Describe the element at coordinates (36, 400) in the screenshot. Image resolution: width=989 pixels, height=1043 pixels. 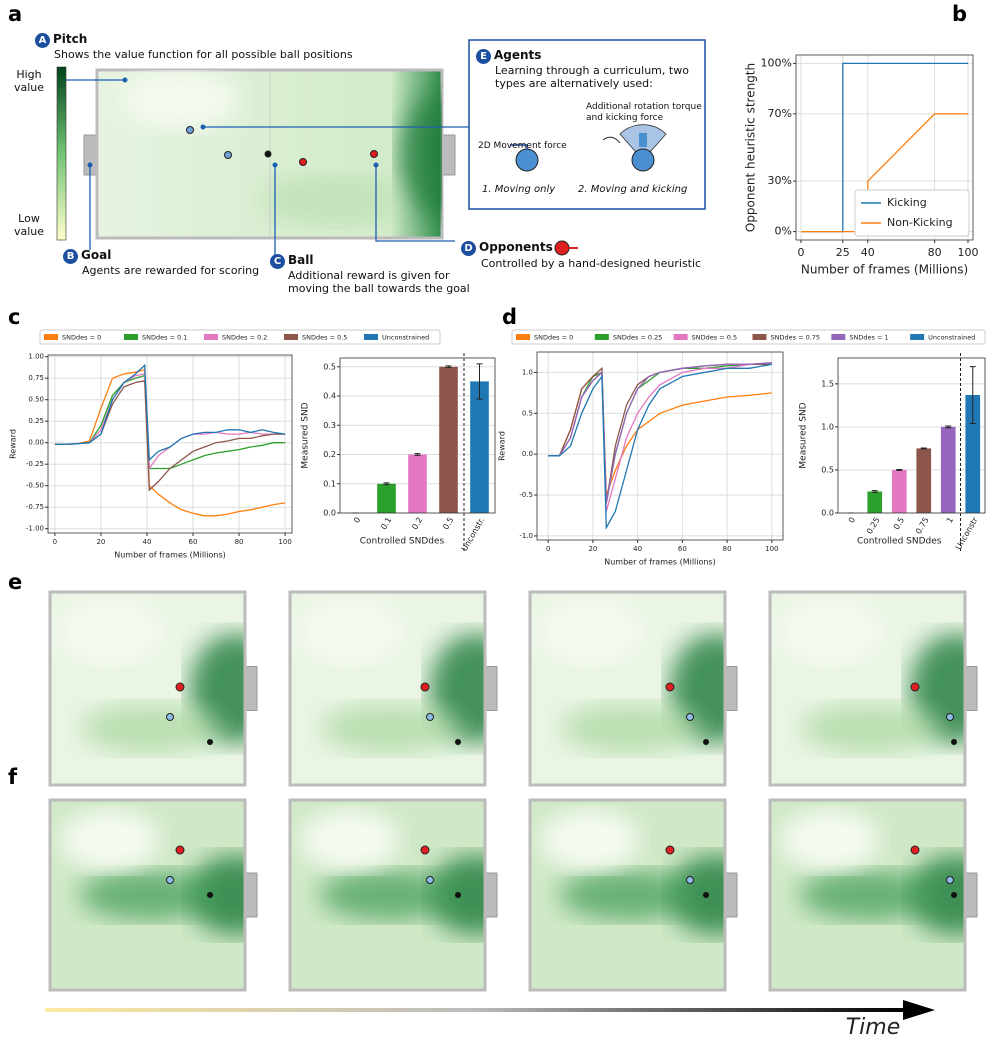
I see `y-tick-label: 0.50` at that location.